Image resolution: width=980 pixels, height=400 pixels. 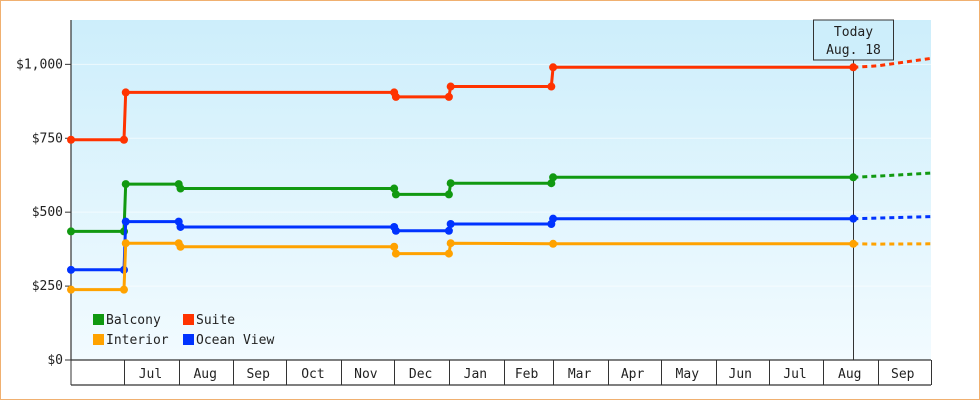 What do you see at coordinates (47, 212) in the screenshot?
I see `y-tick-label: $500` at bounding box center [47, 212].